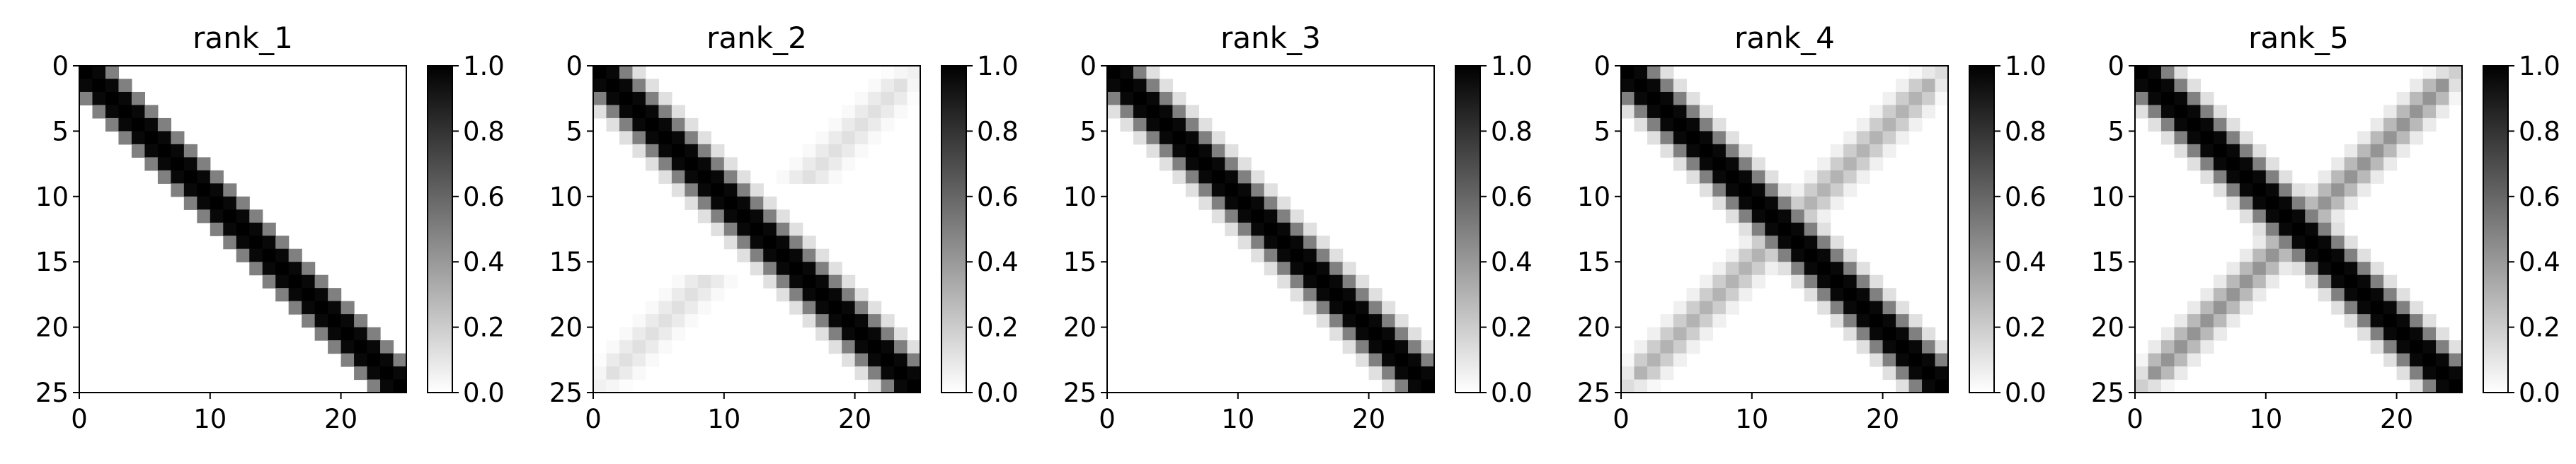  Describe the element at coordinates (2539, 393) in the screenshot. I see `colorbar-tick-label: 0.0` at that location.